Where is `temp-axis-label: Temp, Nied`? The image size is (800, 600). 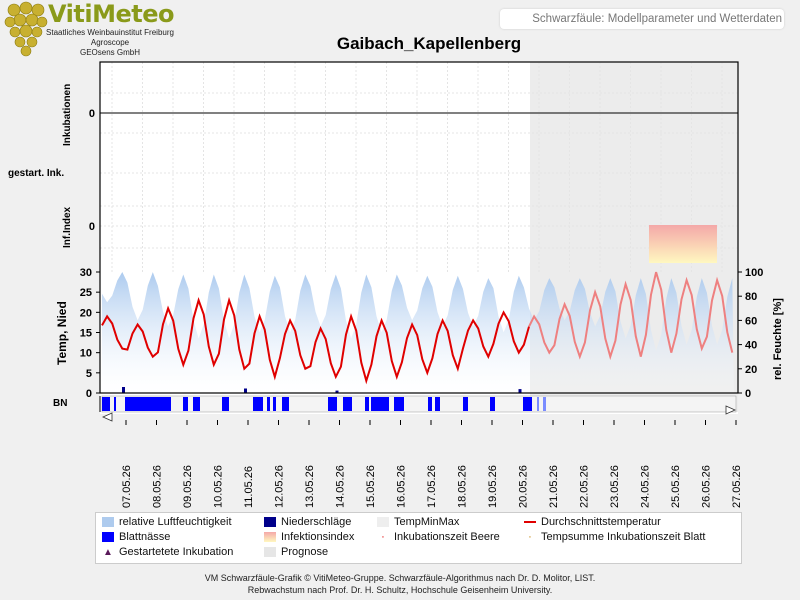
temp-axis-label: Temp, Nied is located at coordinates (62, 333).